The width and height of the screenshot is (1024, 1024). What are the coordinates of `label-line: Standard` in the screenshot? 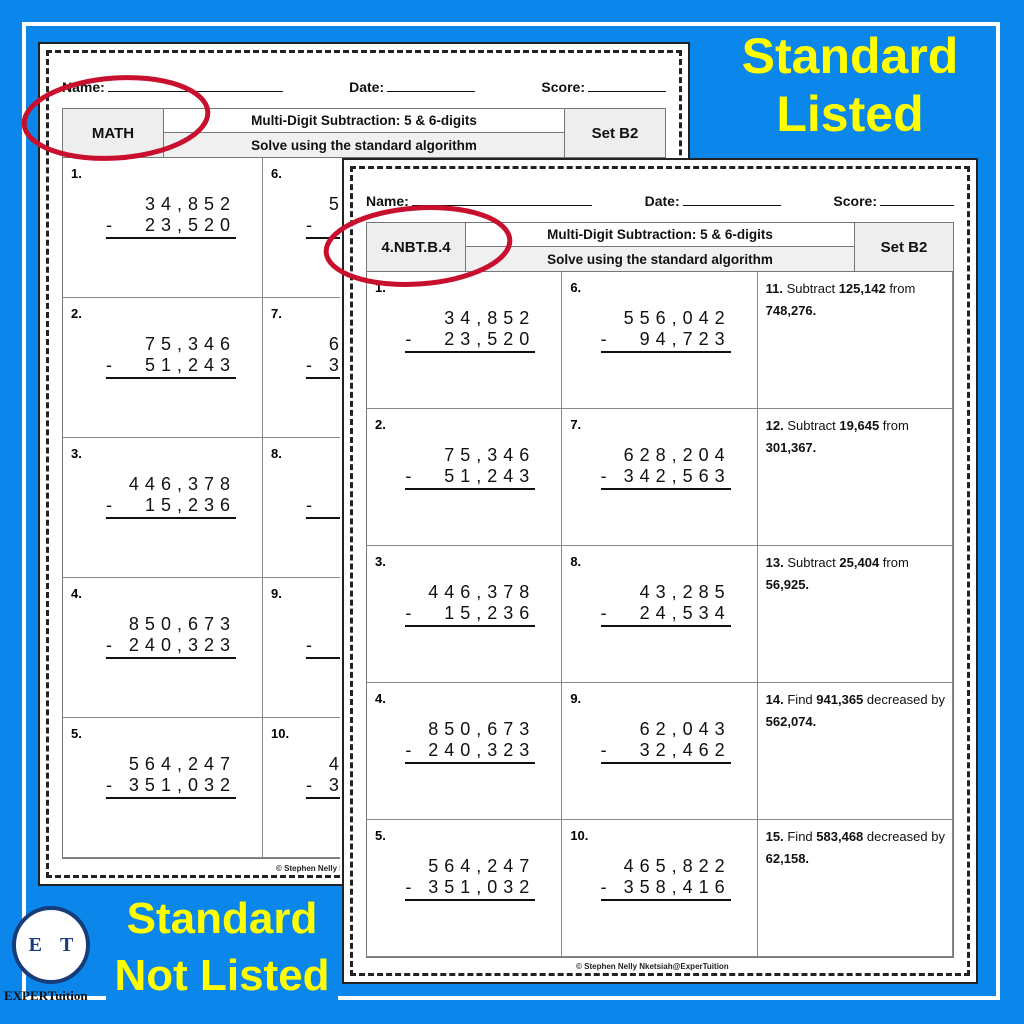 It's located at (850, 56).